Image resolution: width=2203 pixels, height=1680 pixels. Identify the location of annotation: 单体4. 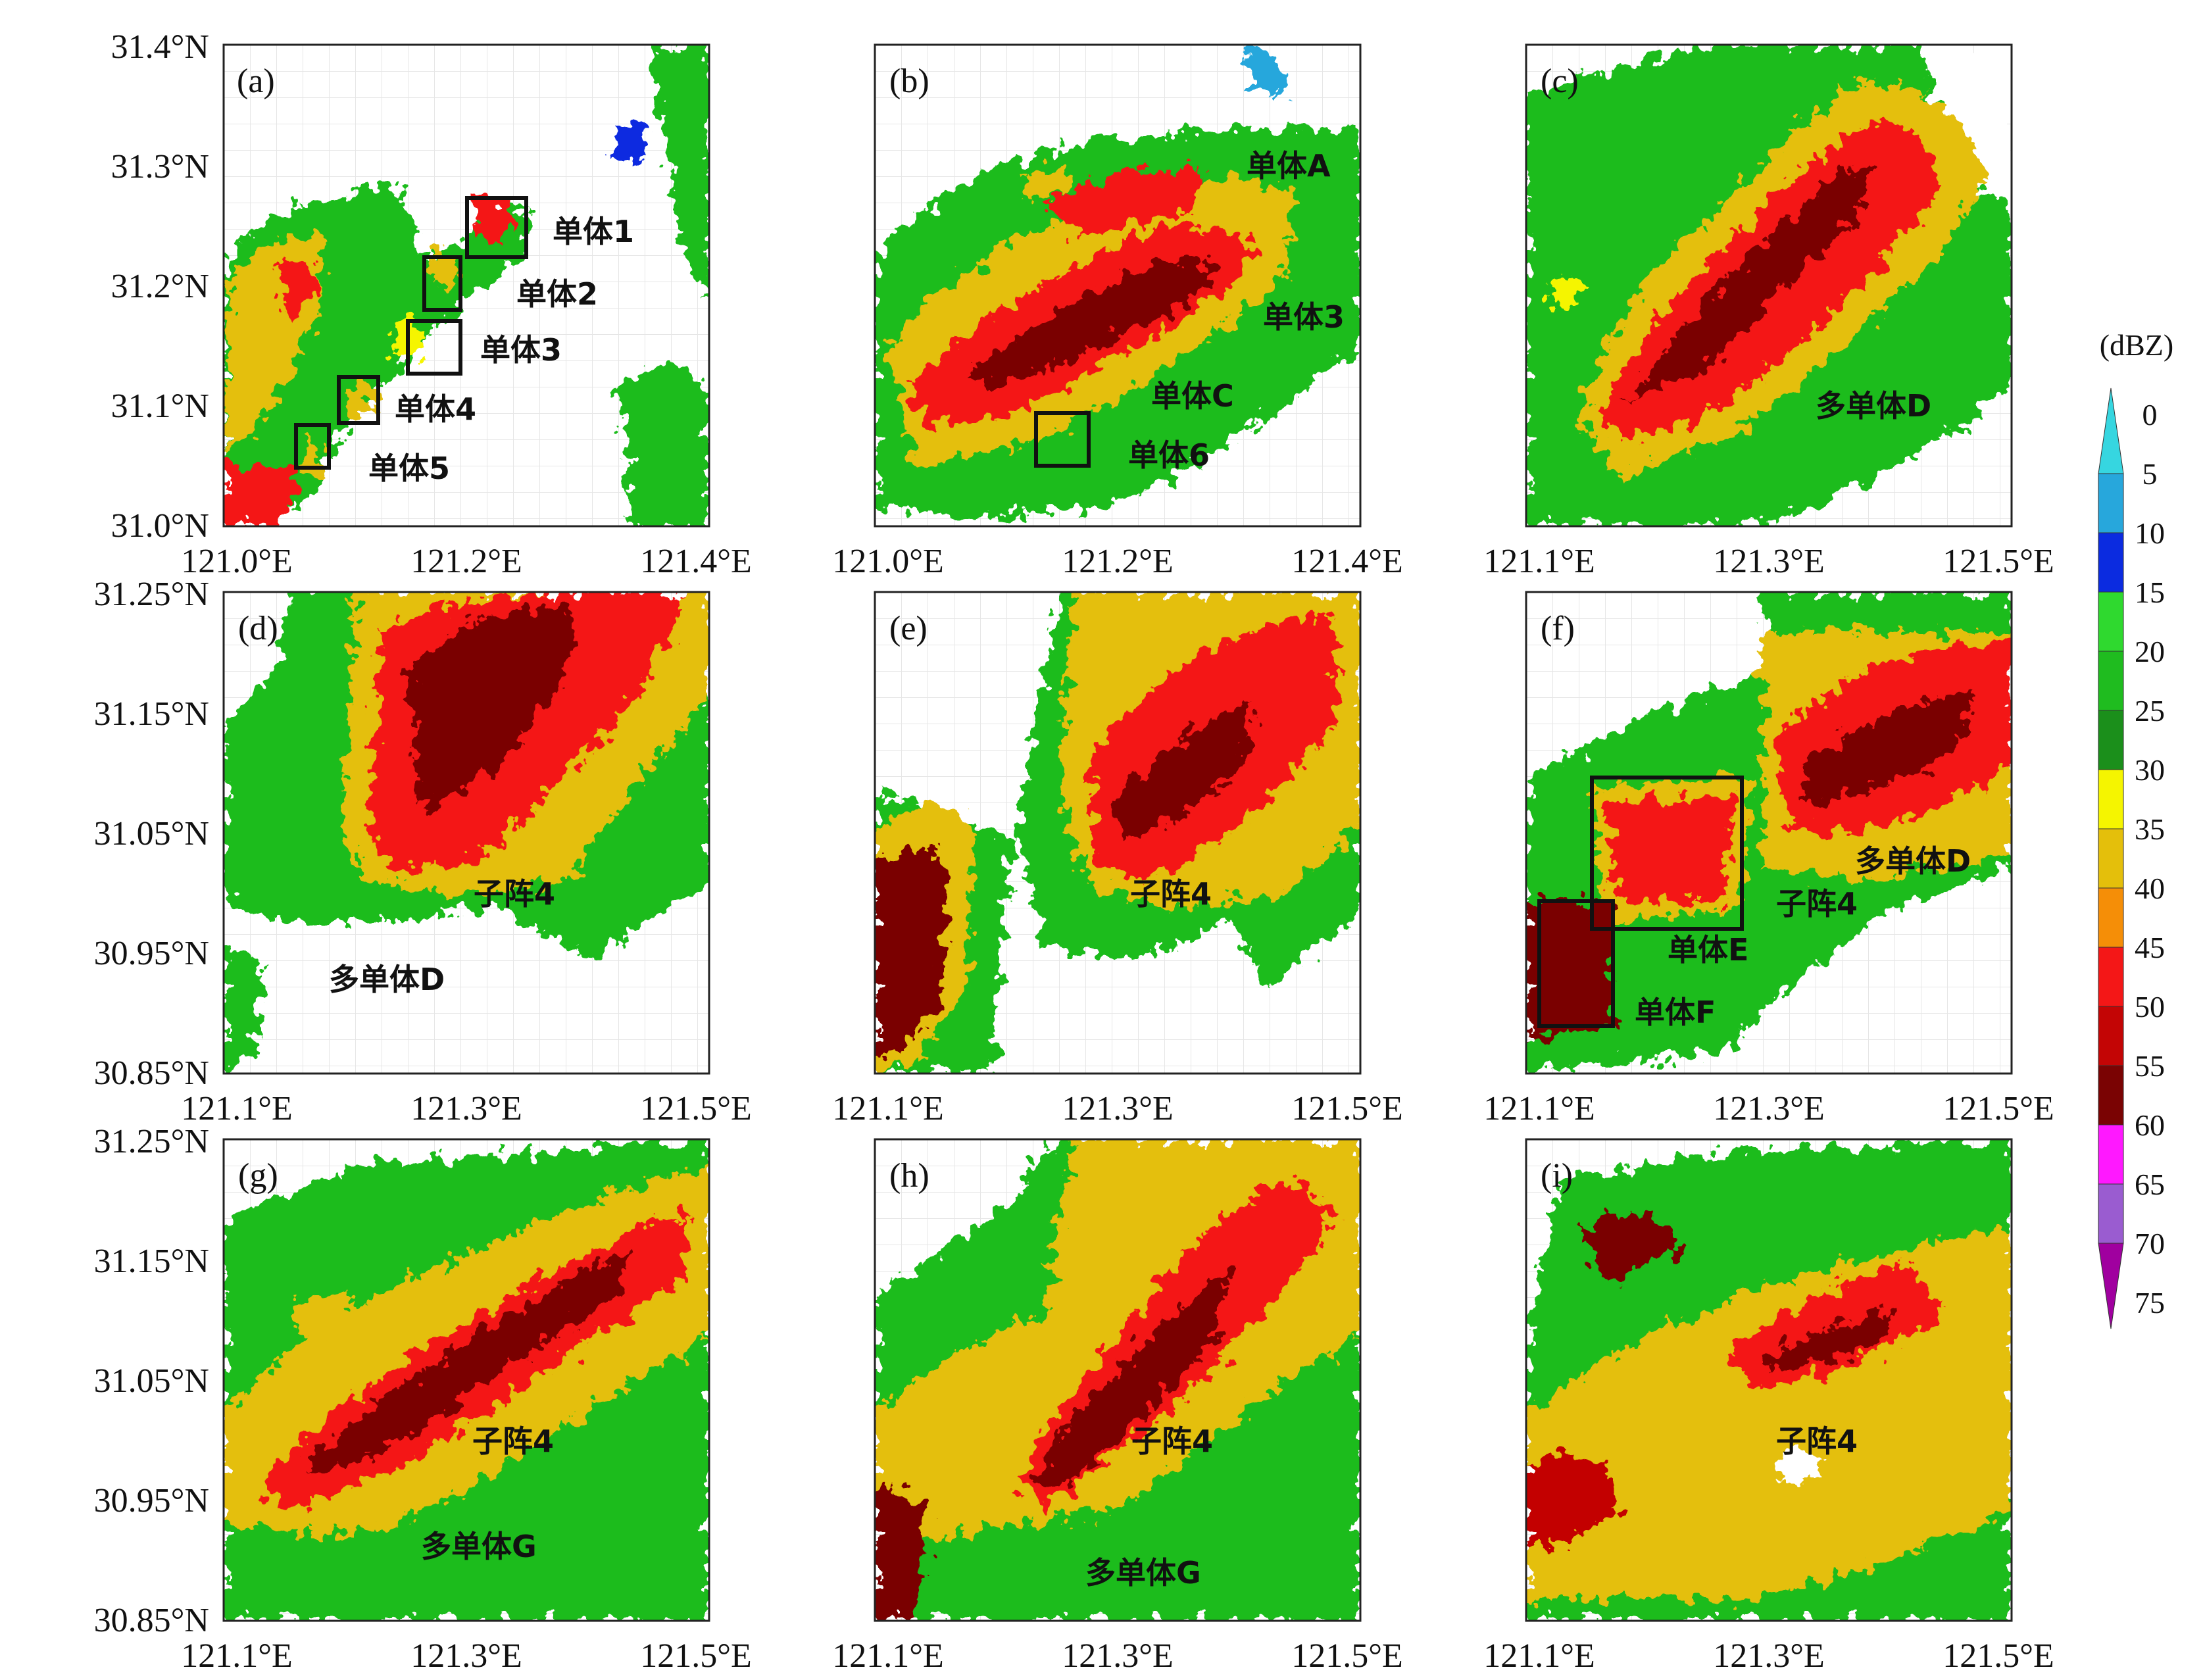
(435, 409).